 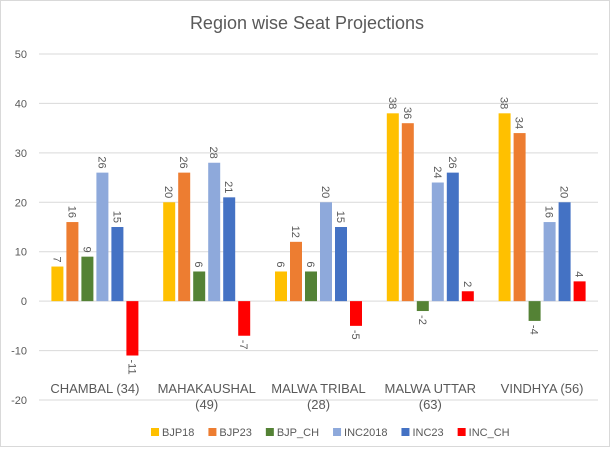 I want to click on y-tick-label: 0, so click(x=24, y=302).